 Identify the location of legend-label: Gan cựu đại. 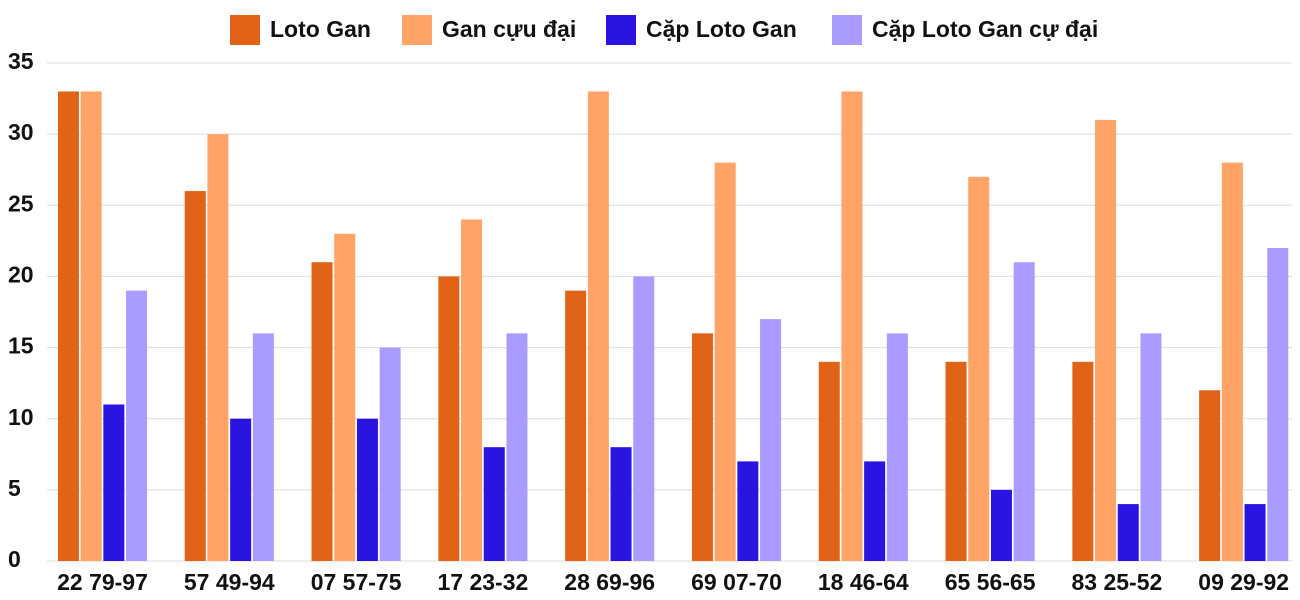
(509, 29).